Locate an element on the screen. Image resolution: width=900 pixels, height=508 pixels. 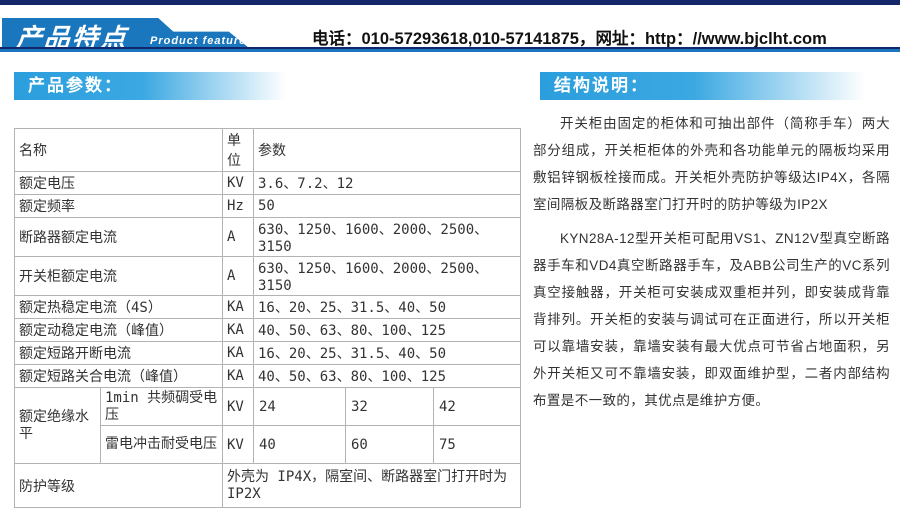
col-header-name: 名称 is located at coordinates (118, 150).